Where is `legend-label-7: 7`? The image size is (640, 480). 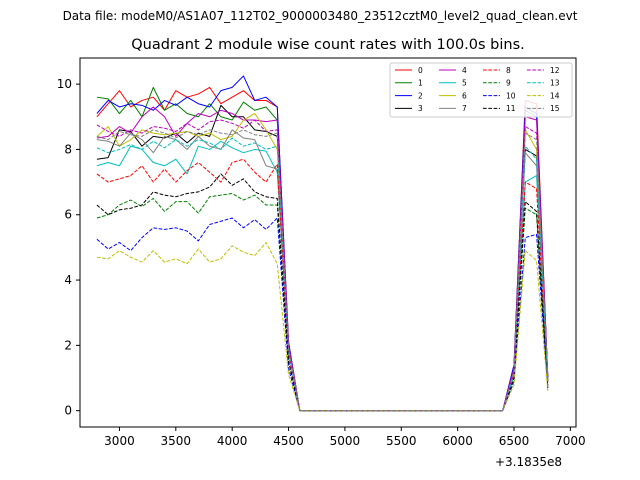 legend-label-7: 7 is located at coordinates (464, 108).